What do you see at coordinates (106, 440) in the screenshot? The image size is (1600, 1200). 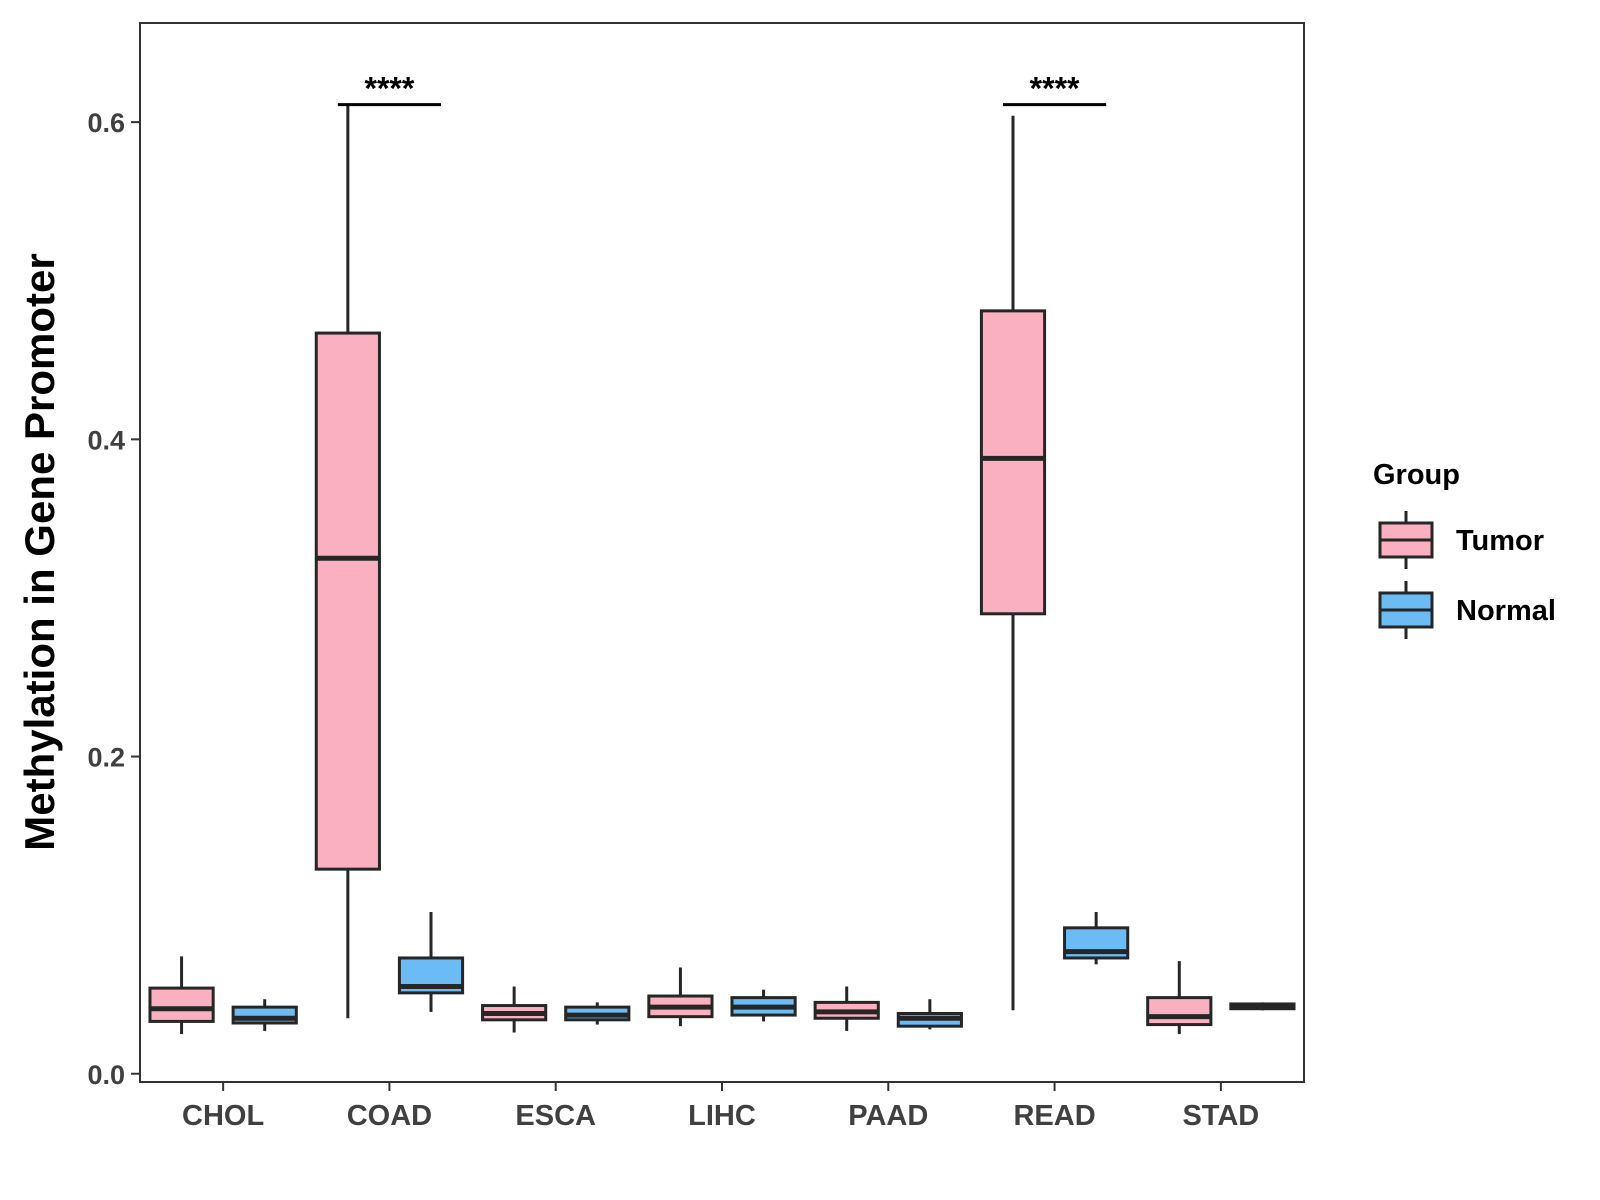 I see `y-tick-label: 0.4` at bounding box center [106, 440].